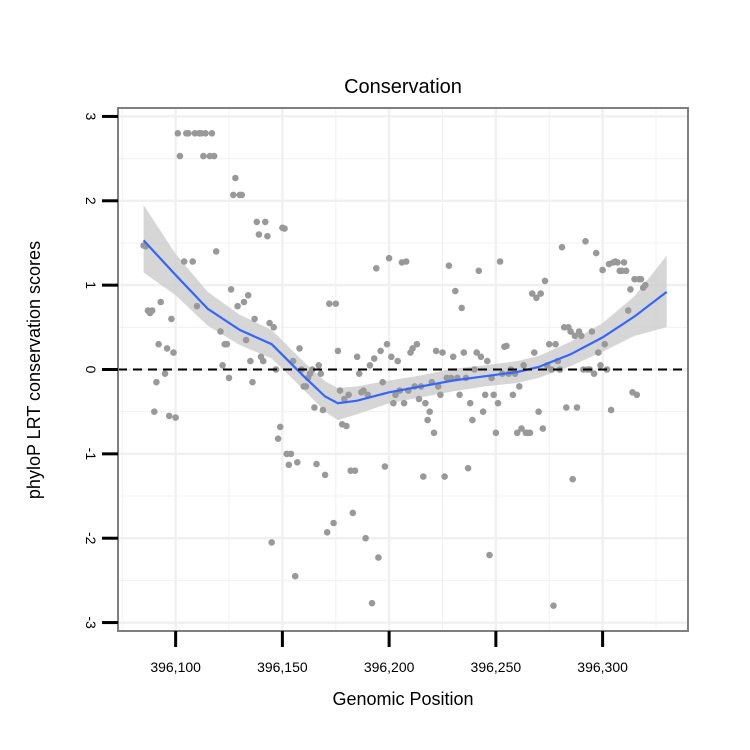 This screenshot has height=750, width=750. What do you see at coordinates (496, 667) in the screenshot?
I see `x-tick-label: 396,250` at bounding box center [496, 667].